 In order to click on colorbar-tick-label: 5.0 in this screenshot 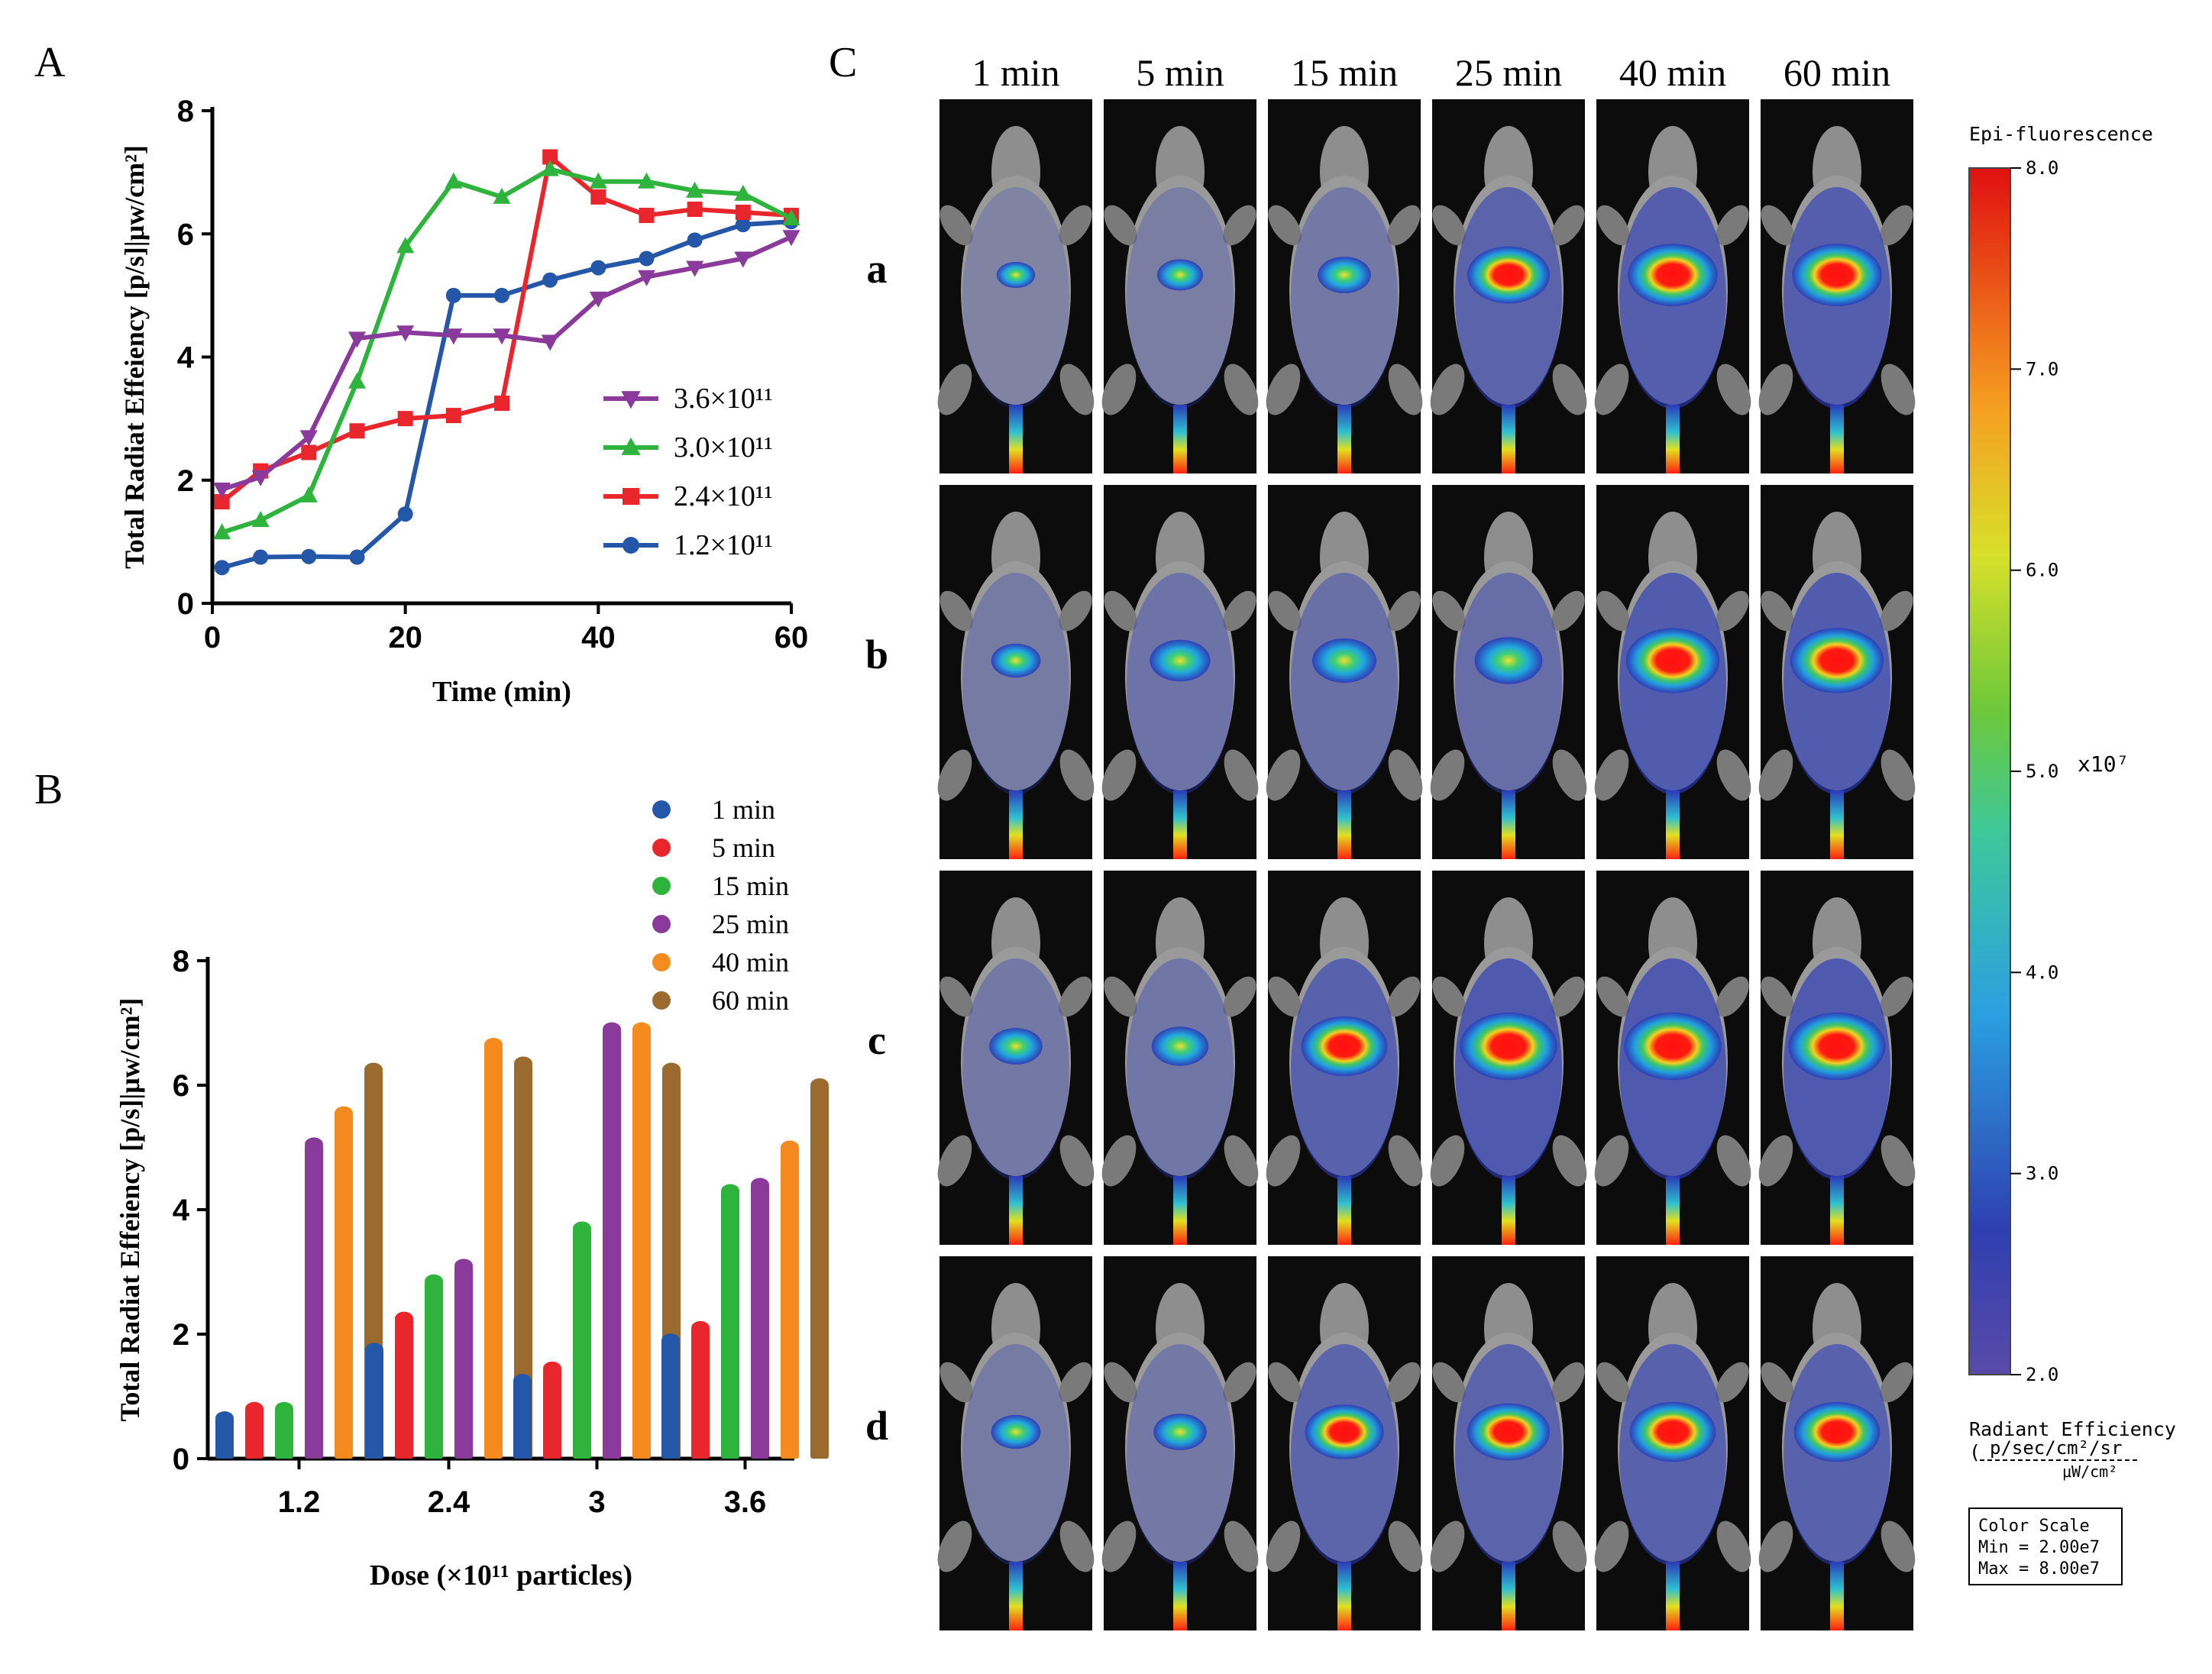, I will do `click(2042, 772)`.